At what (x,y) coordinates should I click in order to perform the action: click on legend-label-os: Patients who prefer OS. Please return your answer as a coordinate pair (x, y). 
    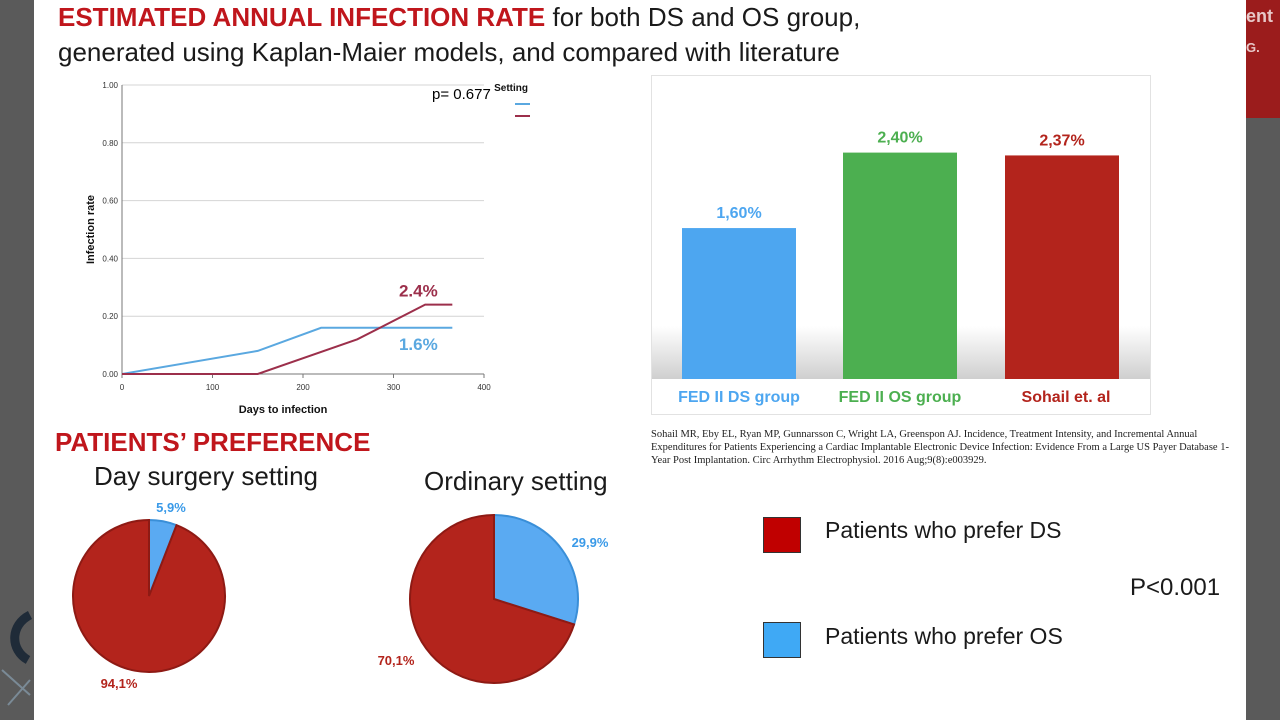
    Looking at the image, I should click on (944, 636).